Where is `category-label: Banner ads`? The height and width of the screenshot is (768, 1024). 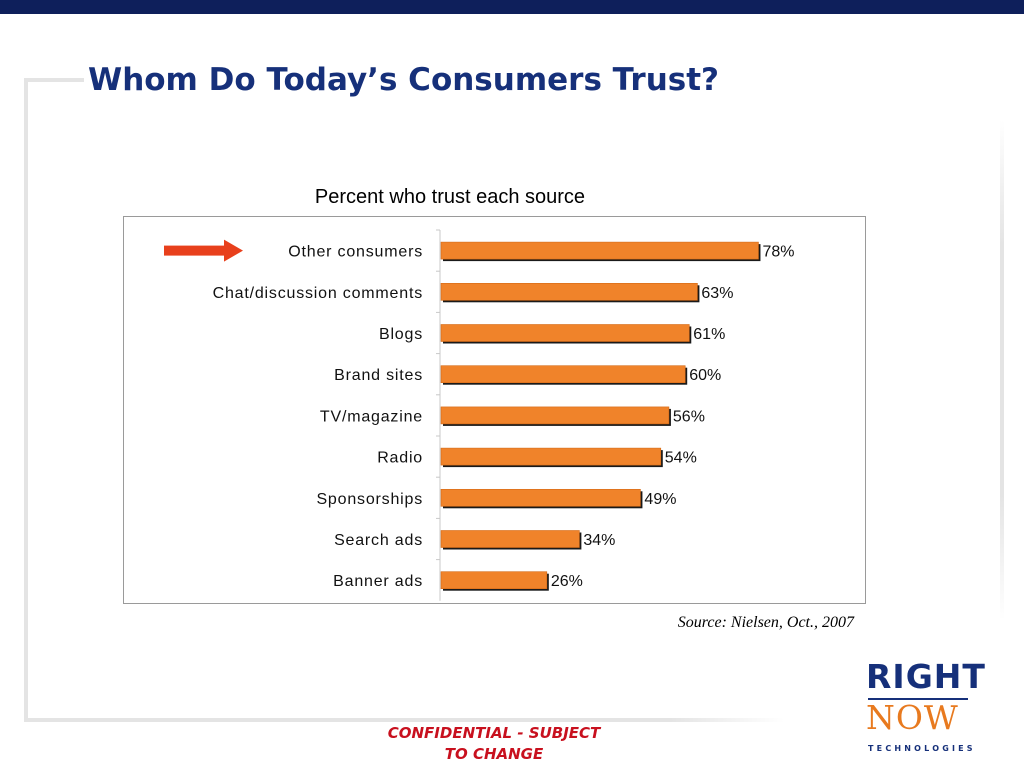 category-label: Banner ads is located at coordinates (378, 581).